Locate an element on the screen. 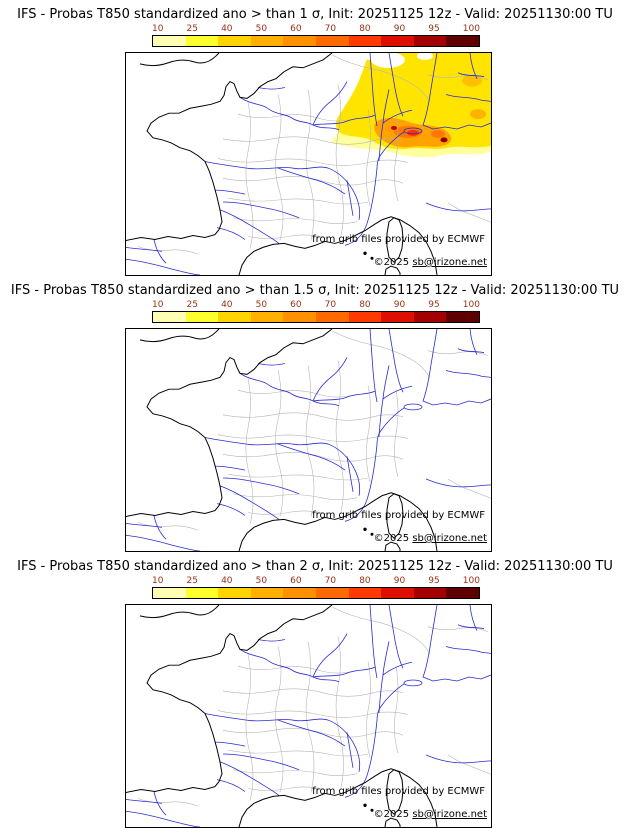 Image resolution: width=630 pixels, height=828 pixels. probability-shading-overlay is located at coordinates (411, 105).